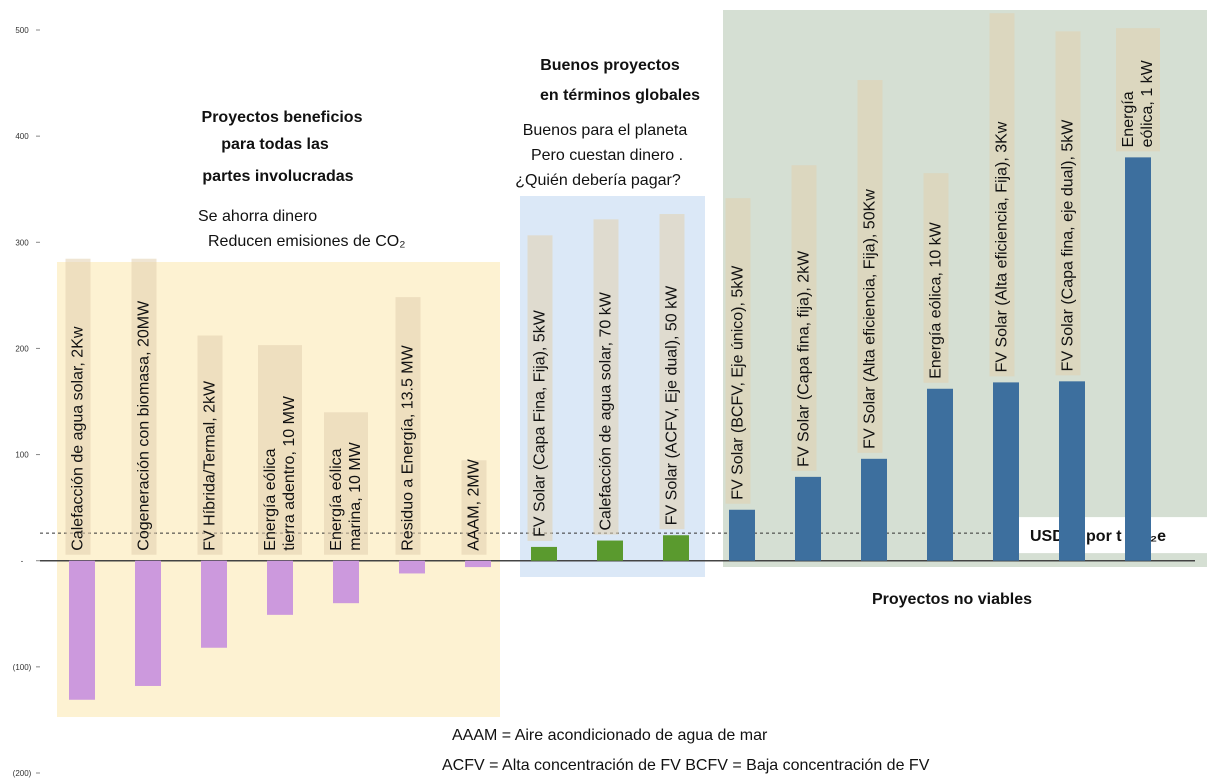  Describe the element at coordinates (22, 242) in the screenshot. I see `y-tick-label: 300` at that location.